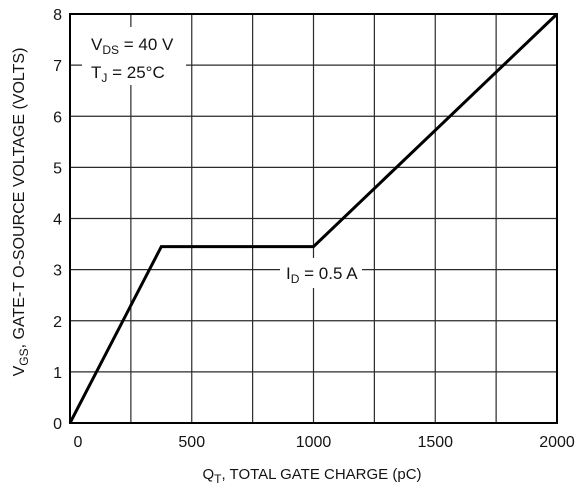  I want to click on x-tick-label: 1500, so click(435, 442).